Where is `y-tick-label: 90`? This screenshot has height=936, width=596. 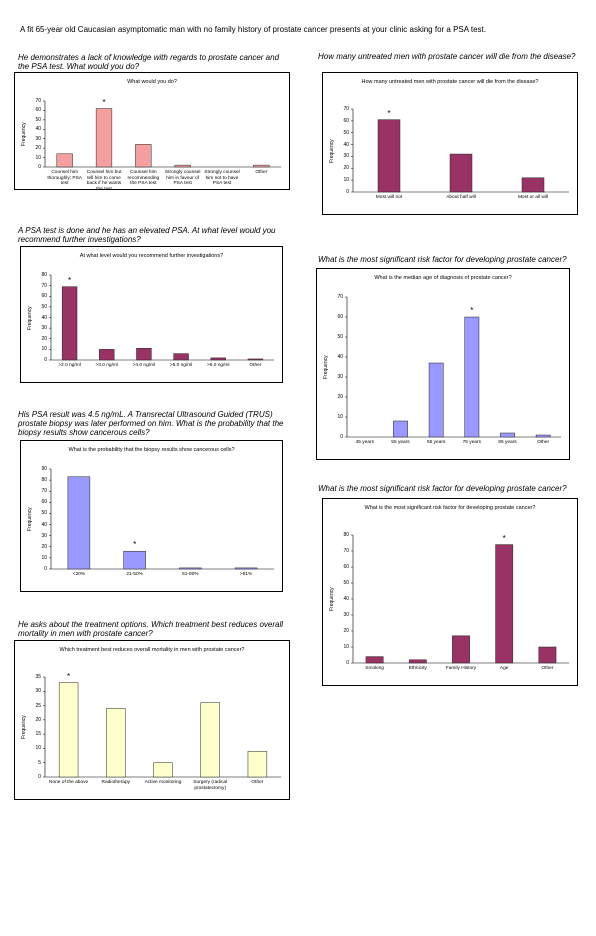
y-tick-label: 90 is located at coordinates (44, 469).